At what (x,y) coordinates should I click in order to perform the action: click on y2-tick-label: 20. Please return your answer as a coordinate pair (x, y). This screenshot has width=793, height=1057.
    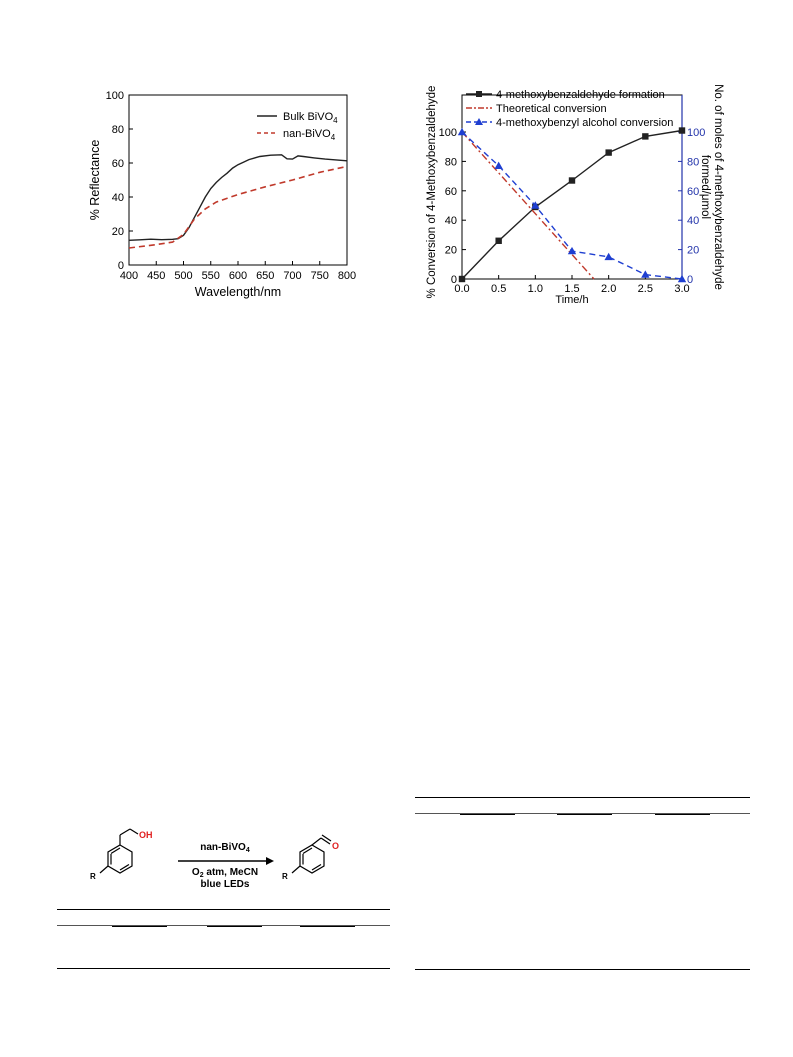
    Looking at the image, I should click on (693, 251).